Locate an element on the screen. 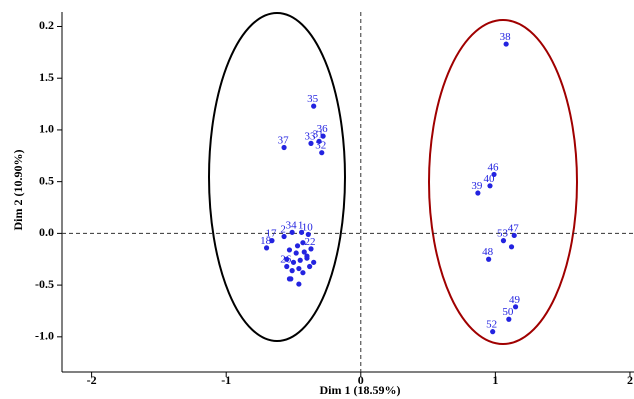 The height and width of the screenshot is (399, 634). point-label: 10 is located at coordinates (308, 227).